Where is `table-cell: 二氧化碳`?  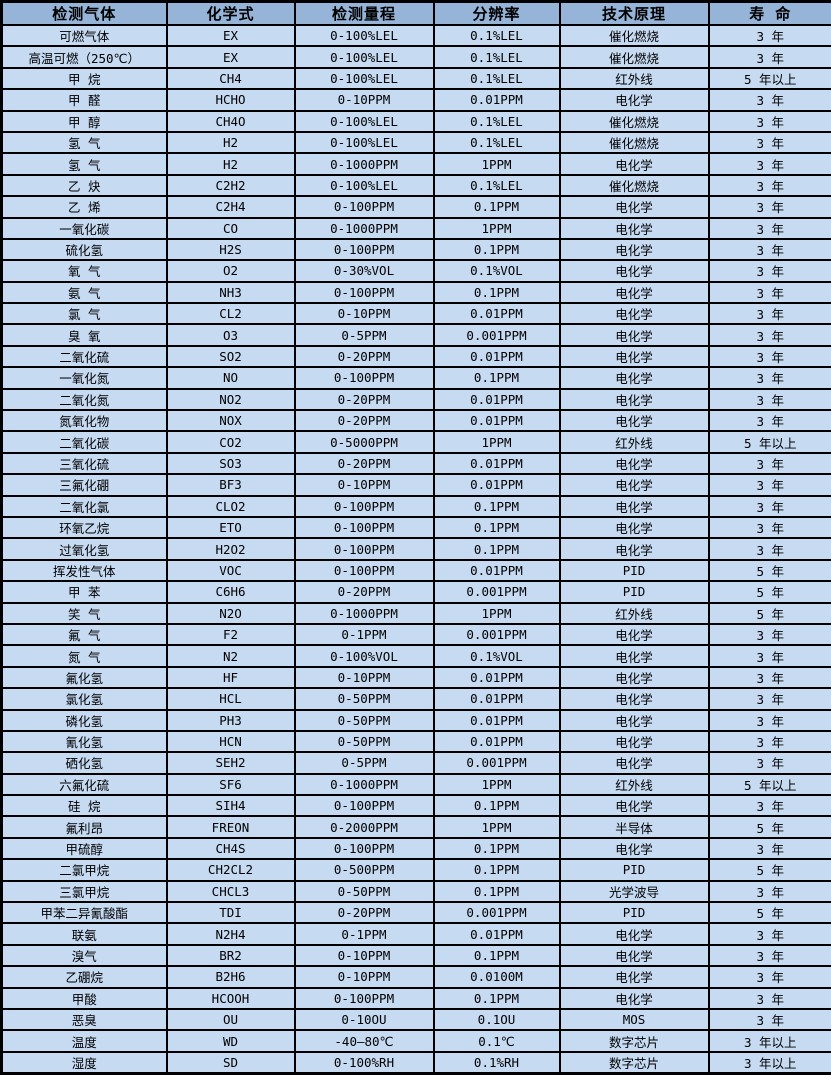 table-cell: 二氧化碳 is located at coordinates (84, 442).